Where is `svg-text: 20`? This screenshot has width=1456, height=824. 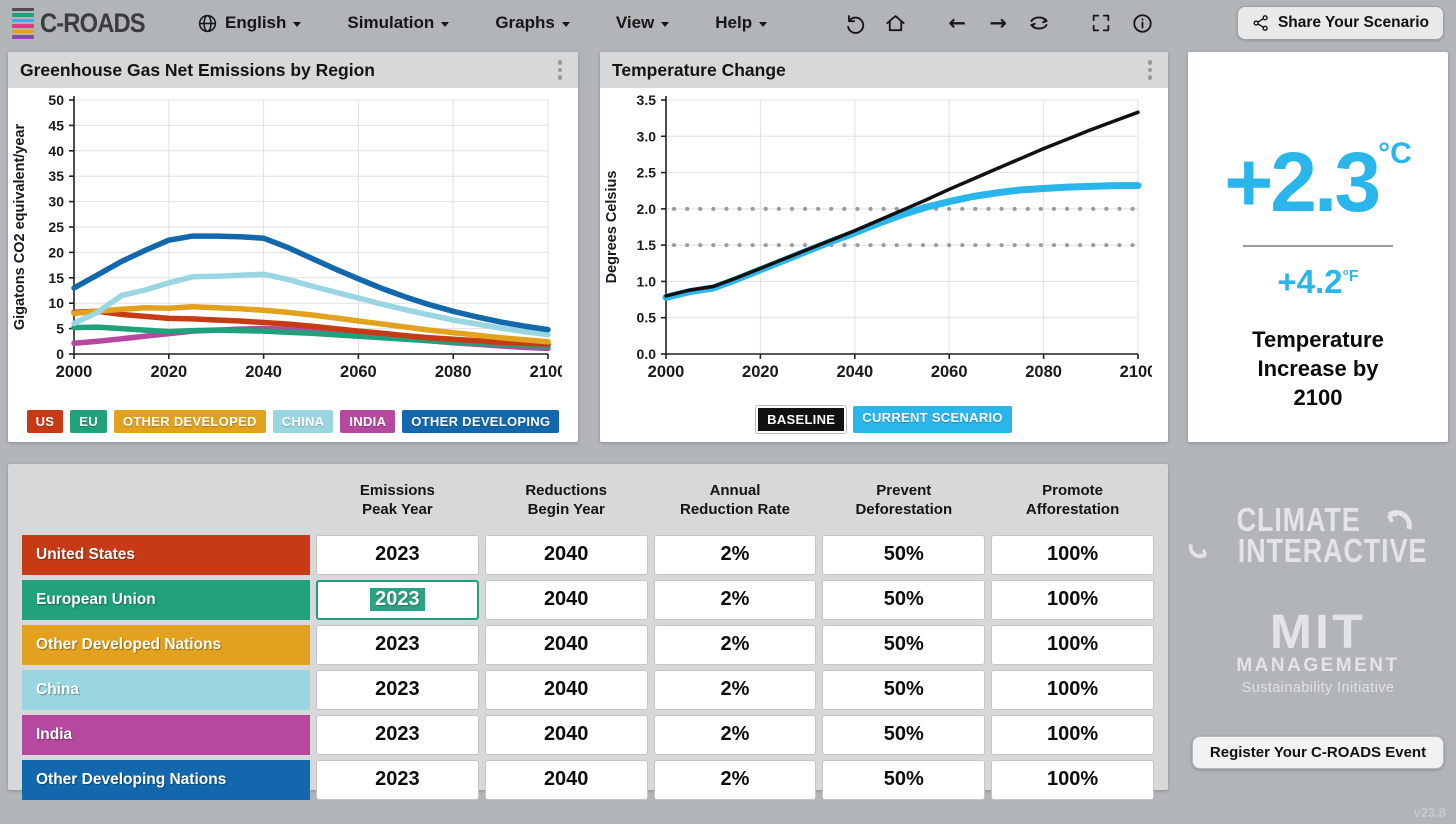 svg-text: 20 is located at coordinates (56, 252).